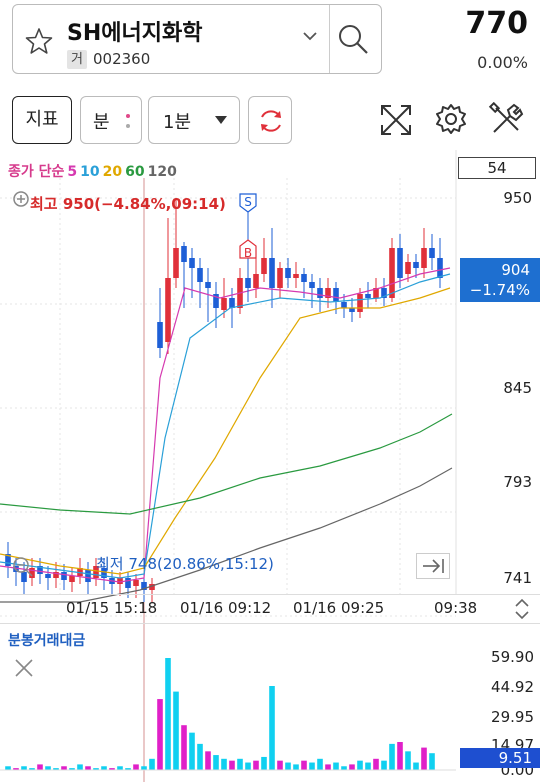 Image resolution: width=540 pixels, height=782 pixels. I want to click on arrow-right-end-icon, so click(433, 566).